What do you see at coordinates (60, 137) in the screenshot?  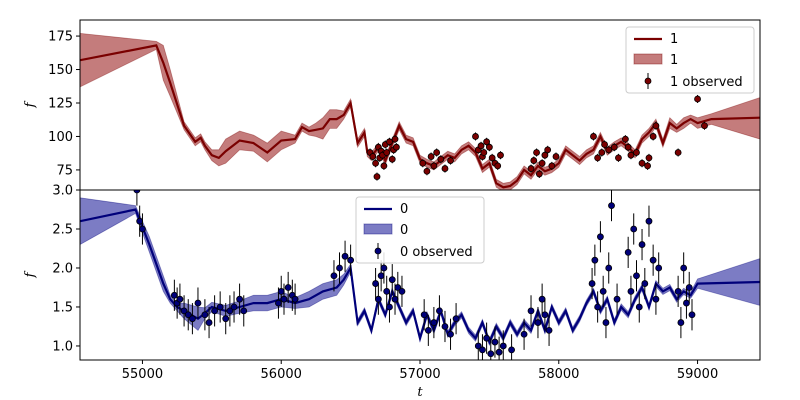 I see `y-tick-label: 100` at bounding box center [60, 137].